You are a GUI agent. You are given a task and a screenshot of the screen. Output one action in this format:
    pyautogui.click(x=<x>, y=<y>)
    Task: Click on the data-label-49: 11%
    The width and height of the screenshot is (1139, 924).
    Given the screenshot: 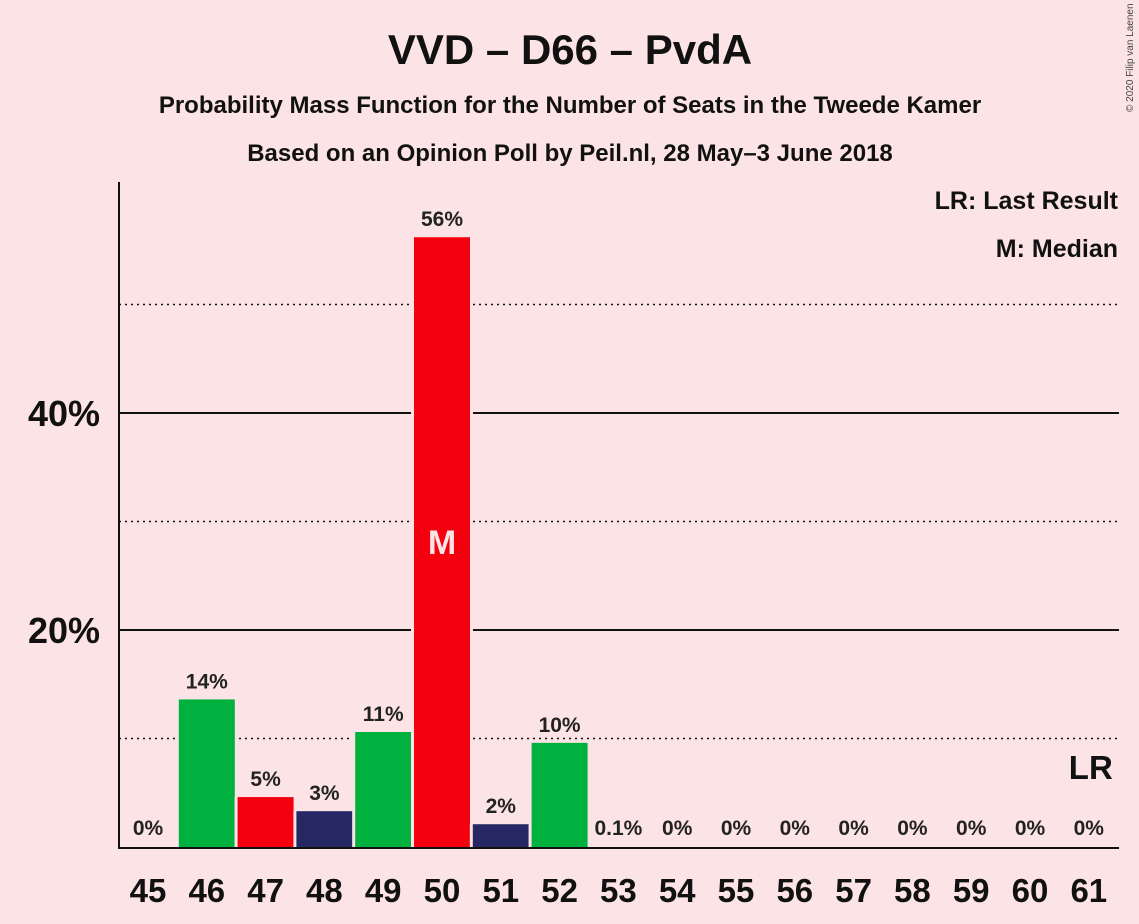 What is the action you would take?
    pyautogui.click(x=383, y=714)
    